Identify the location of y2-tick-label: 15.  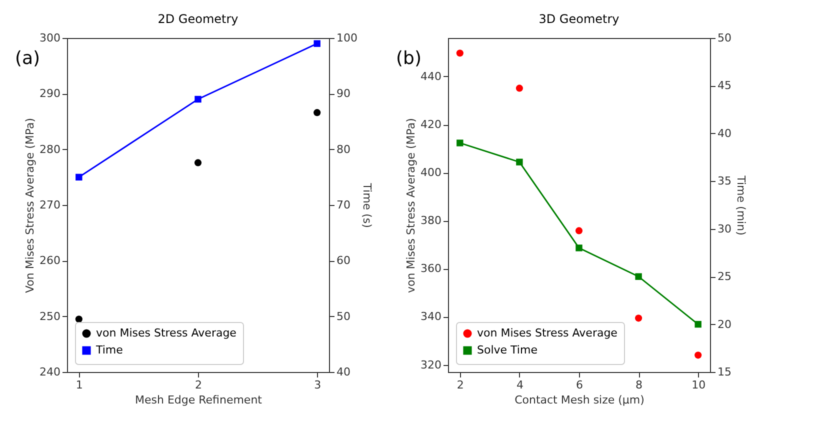
(725, 372).